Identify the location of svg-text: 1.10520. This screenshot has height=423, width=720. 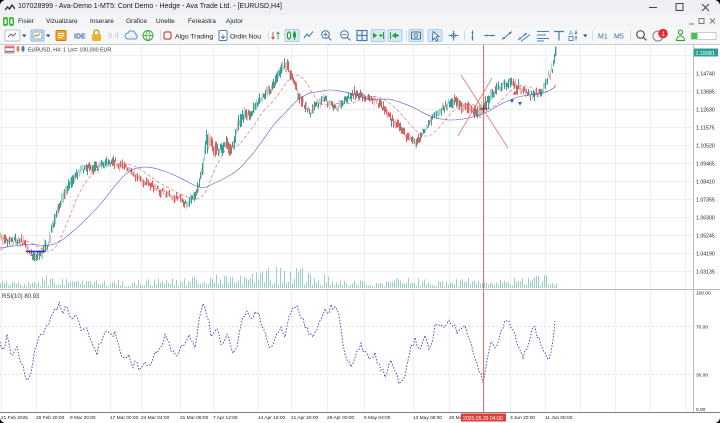
(705, 147).